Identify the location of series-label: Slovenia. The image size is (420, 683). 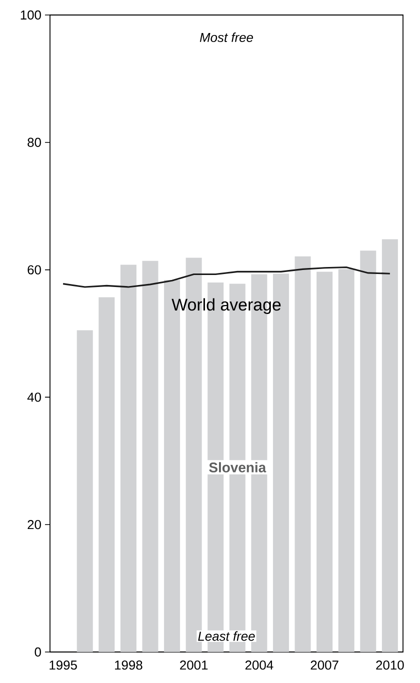
(237, 467).